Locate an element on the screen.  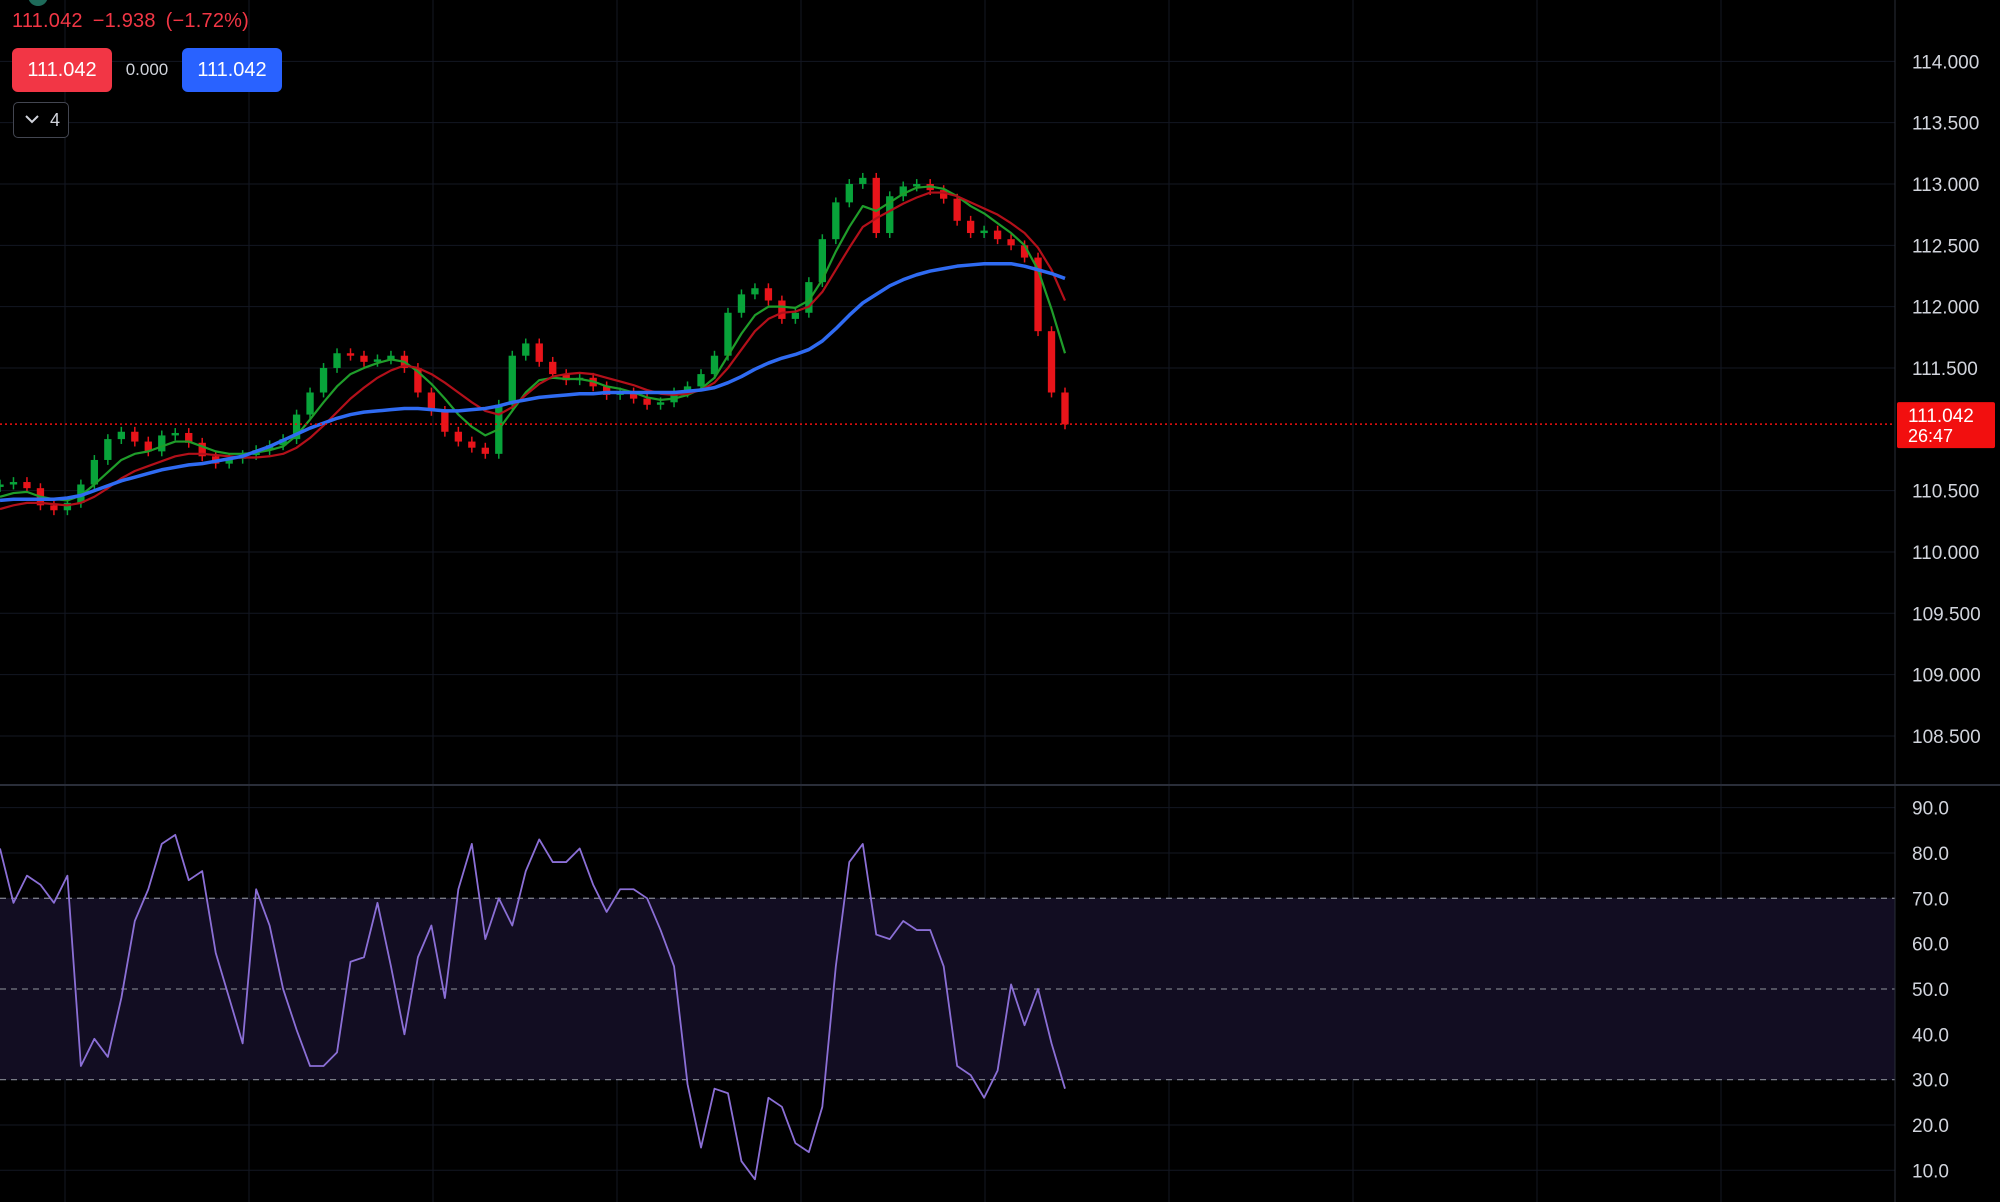
price-tick-label: 113.500 is located at coordinates (1945, 124).